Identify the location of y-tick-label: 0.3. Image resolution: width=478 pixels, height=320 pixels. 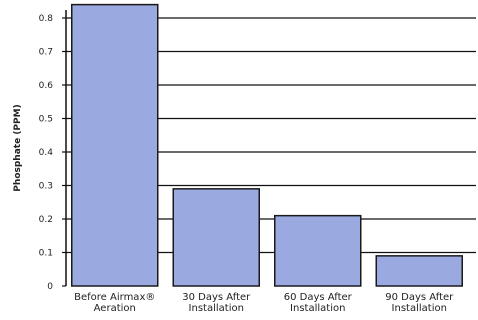
(46, 187).